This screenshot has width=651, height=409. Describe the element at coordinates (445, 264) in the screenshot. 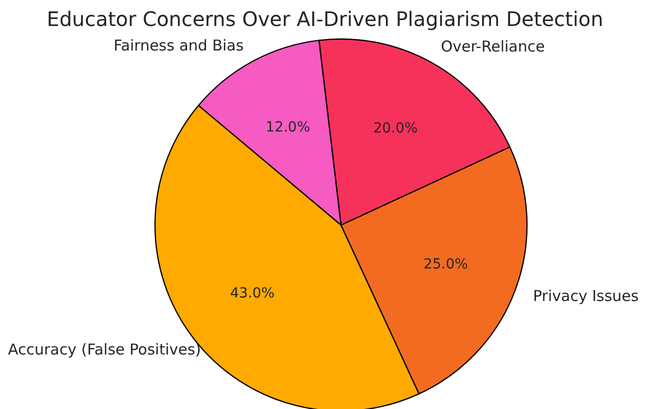

I see `data-label: 25.0%` at that location.